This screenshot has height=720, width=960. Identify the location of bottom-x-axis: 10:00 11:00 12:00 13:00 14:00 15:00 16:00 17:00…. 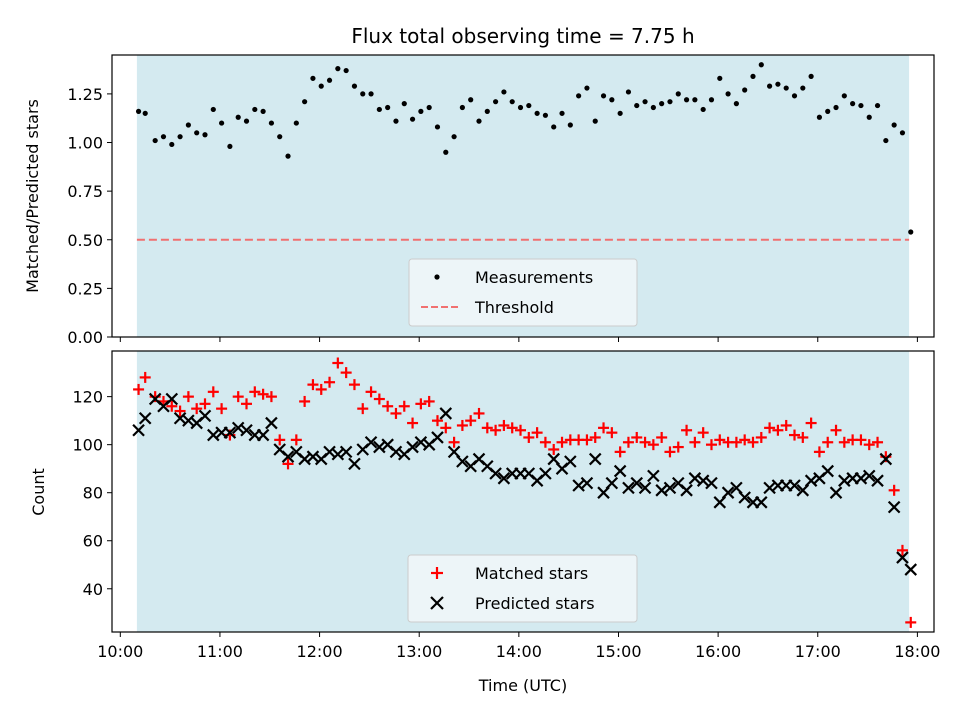
(518, 646).